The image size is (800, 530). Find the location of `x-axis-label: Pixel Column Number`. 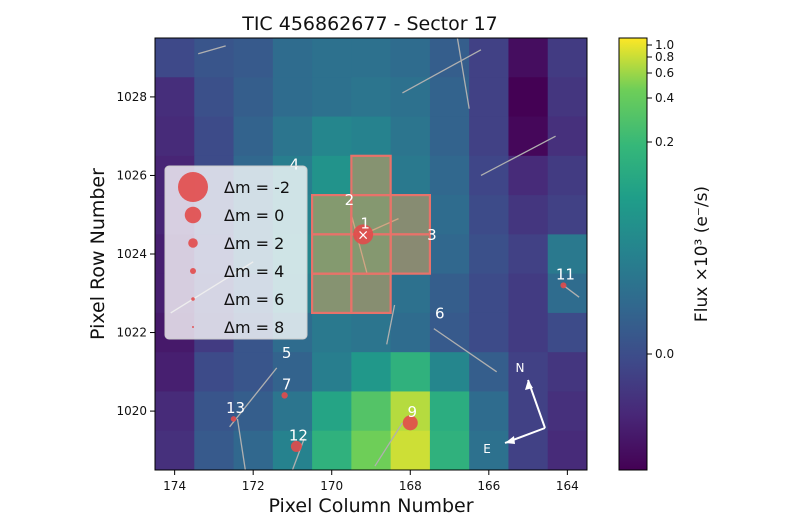

x-axis-label: Pixel Column Number is located at coordinates (370, 506).